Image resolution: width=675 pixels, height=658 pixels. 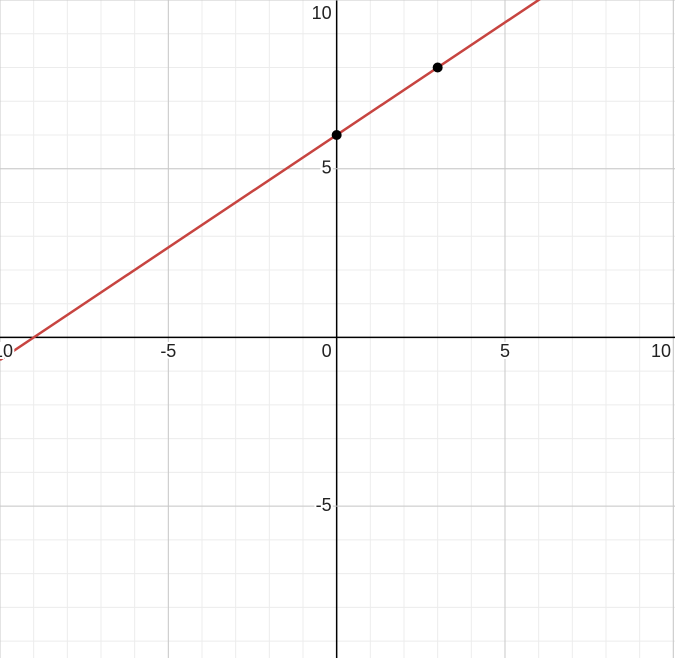 What do you see at coordinates (661, 351) in the screenshot?
I see `x-tick-label: 10` at bounding box center [661, 351].